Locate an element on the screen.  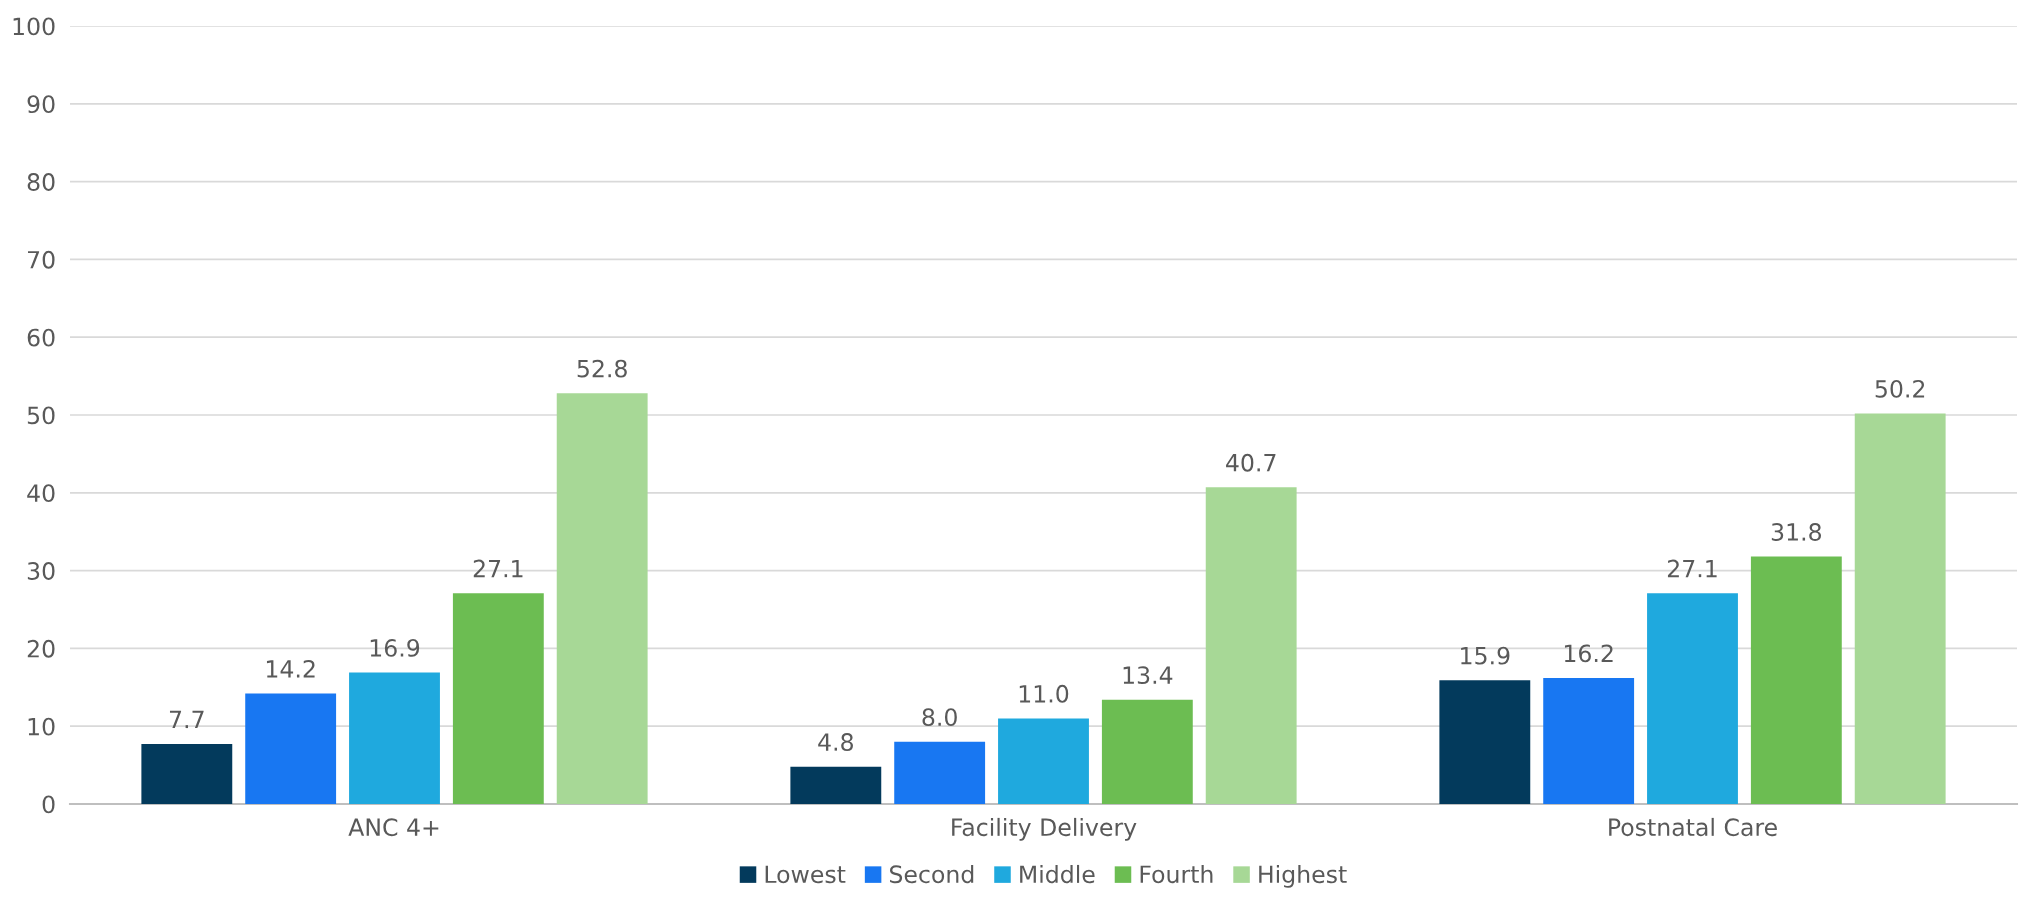
y-tick-label: 70 is located at coordinates (41, 259).